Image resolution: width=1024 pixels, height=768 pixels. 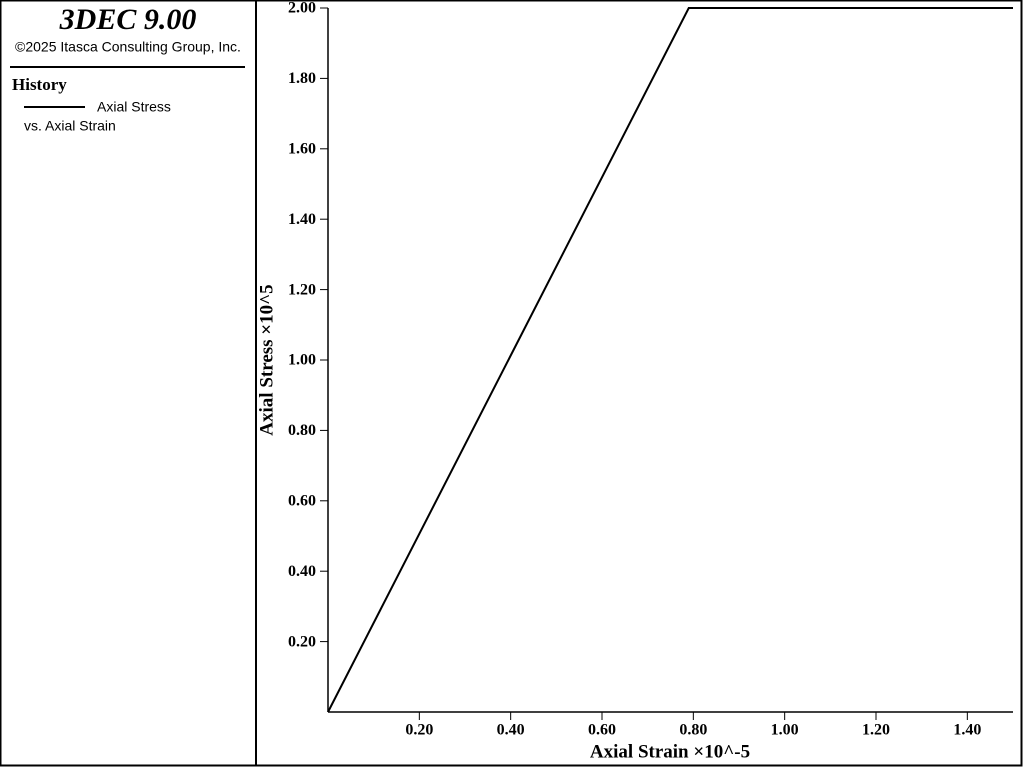 I want to click on x-tick-label: 1.00, so click(x=785, y=730).